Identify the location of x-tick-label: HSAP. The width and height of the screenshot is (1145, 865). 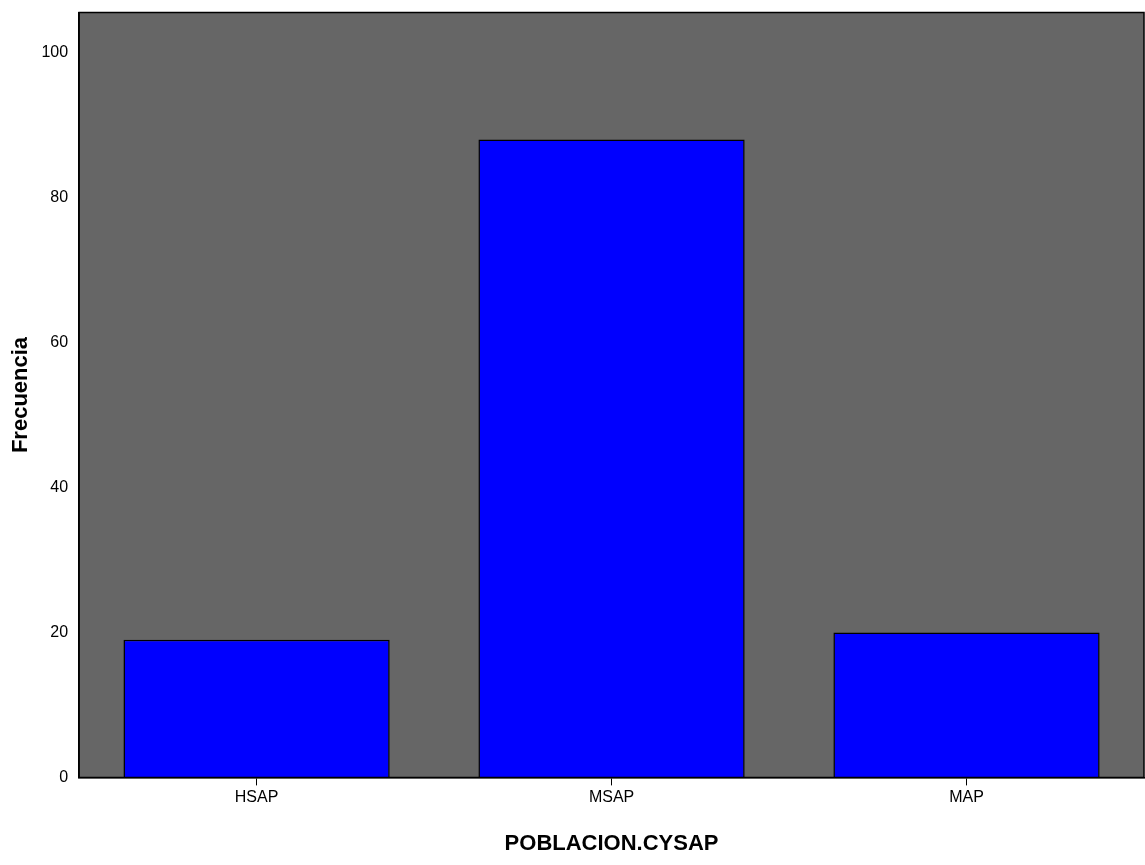
(256, 797).